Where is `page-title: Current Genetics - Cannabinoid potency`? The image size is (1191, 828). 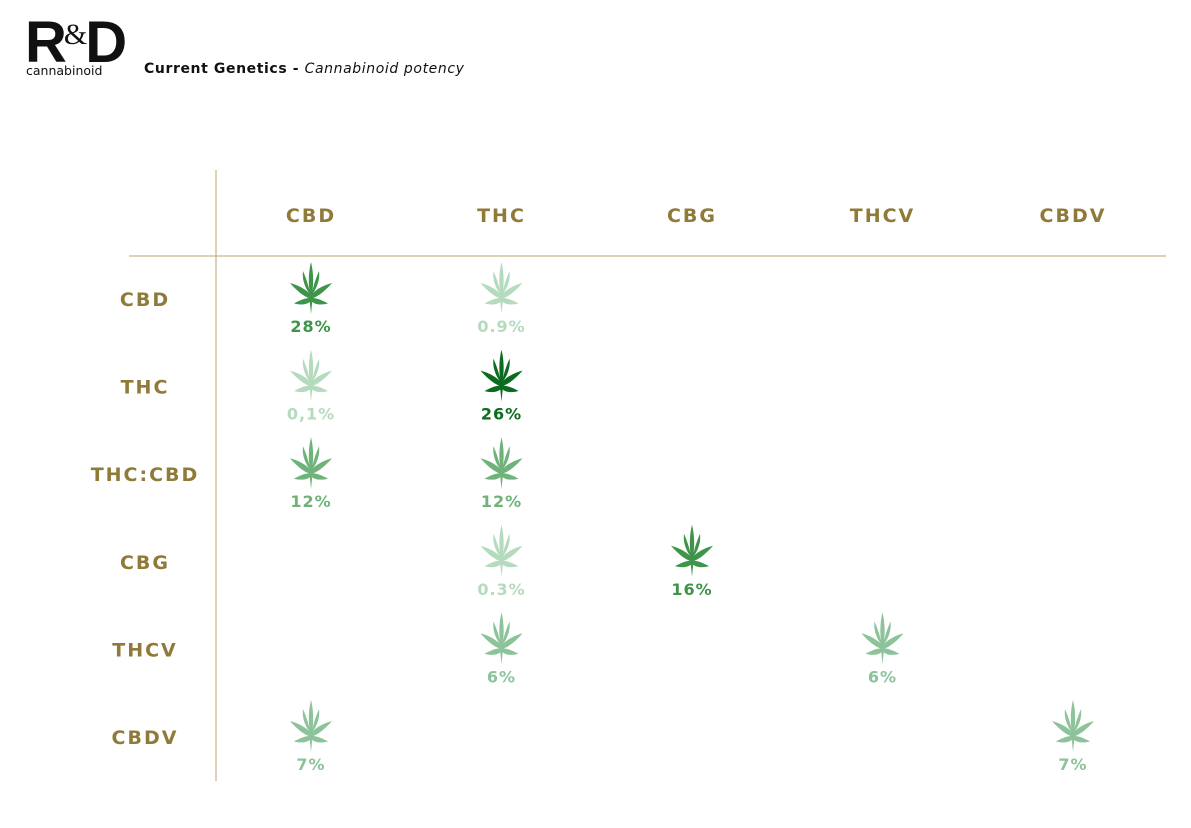 page-title: Current Genetics - Cannabinoid potency is located at coordinates (304, 69).